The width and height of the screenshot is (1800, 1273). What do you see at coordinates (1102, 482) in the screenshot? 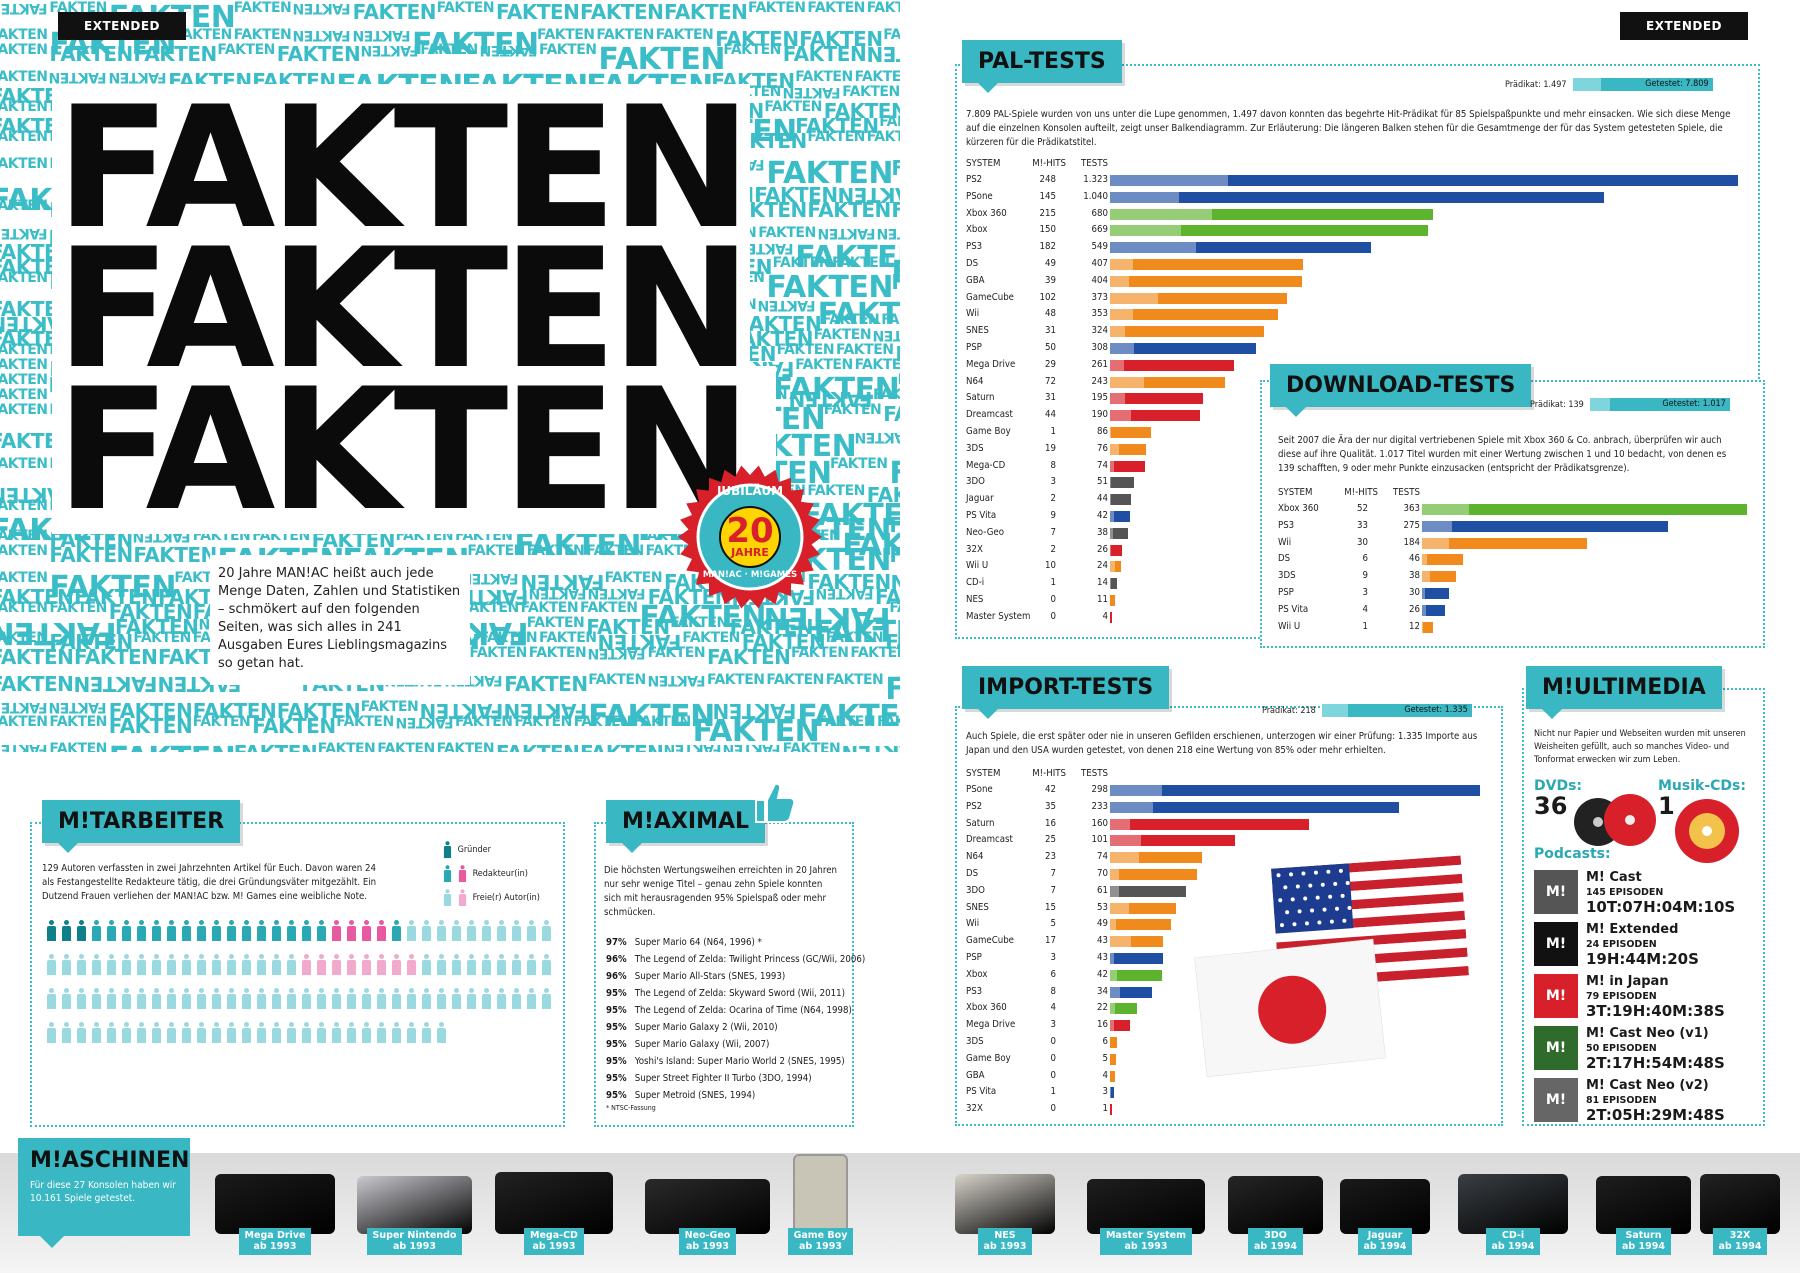
I see `row-tests: 51` at bounding box center [1102, 482].